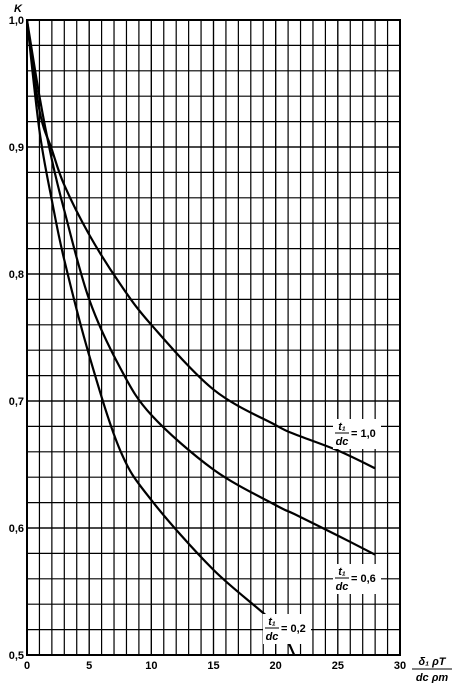 The width and height of the screenshot is (457, 683). Describe the element at coordinates (27, 666) in the screenshot. I see `x-tick-label: 0` at that location.